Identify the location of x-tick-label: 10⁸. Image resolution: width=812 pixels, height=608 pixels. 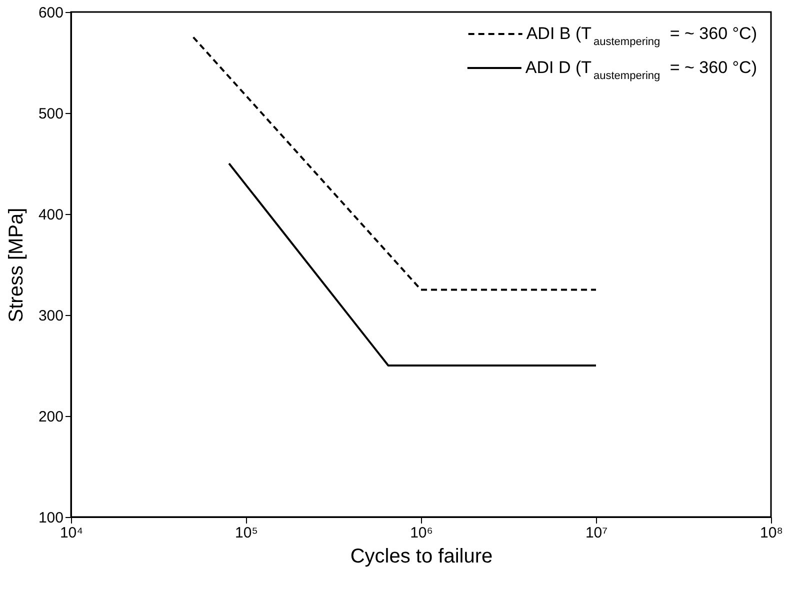
(772, 533).